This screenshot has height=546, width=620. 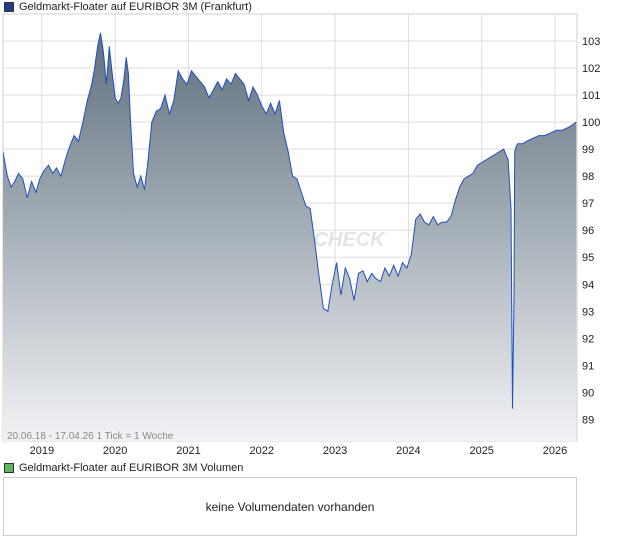 I want to click on y-tick-label: 93, so click(x=588, y=312).